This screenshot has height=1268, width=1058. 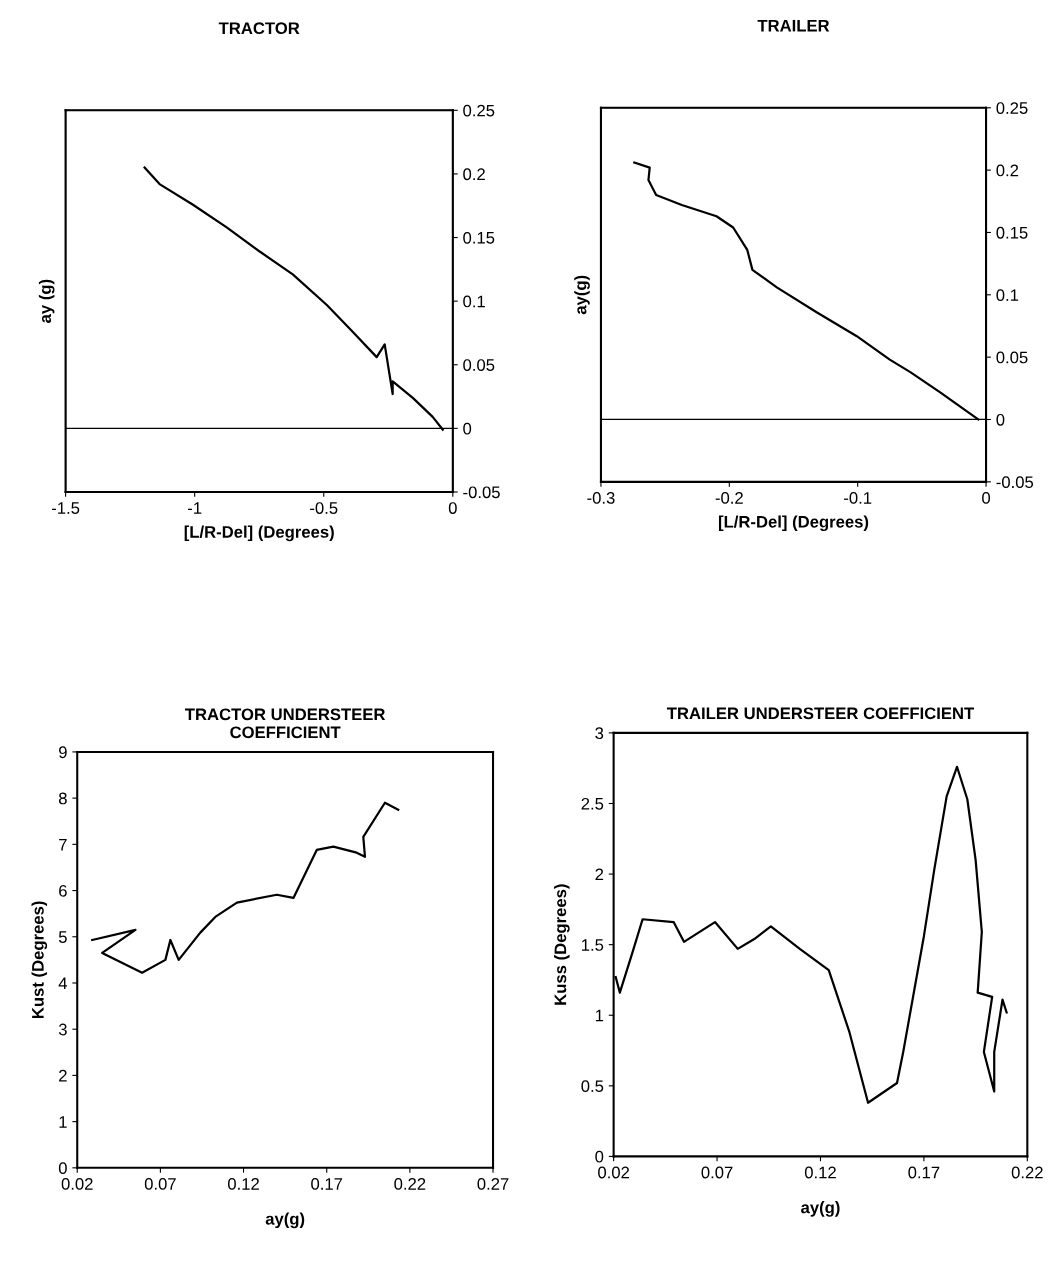 I want to click on y-tick-label: 4, so click(x=63, y=983).